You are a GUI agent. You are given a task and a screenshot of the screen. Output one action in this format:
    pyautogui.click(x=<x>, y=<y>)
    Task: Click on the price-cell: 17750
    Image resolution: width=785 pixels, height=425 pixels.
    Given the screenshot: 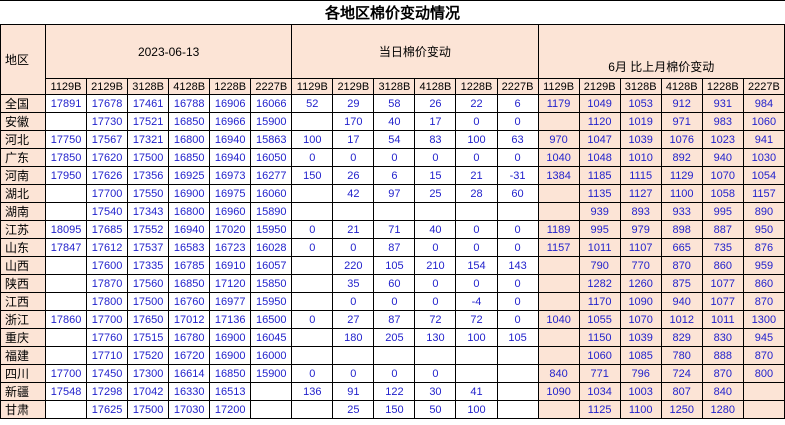 What is the action you would take?
    pyautogui.click(x=66, y=139)
    